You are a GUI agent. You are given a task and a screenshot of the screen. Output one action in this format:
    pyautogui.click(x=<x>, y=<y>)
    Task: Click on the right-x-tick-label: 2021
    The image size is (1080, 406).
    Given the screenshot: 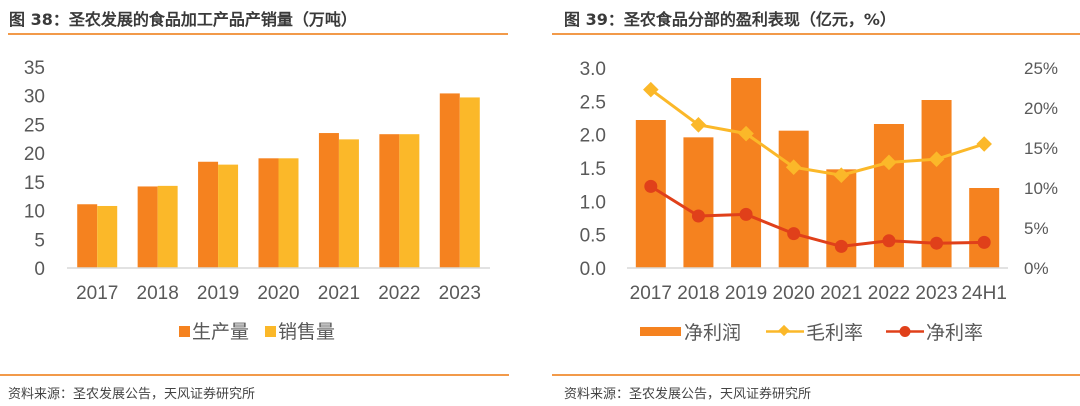 What is the action you would take?
    pyautogui.click(x=841, y=293)
    